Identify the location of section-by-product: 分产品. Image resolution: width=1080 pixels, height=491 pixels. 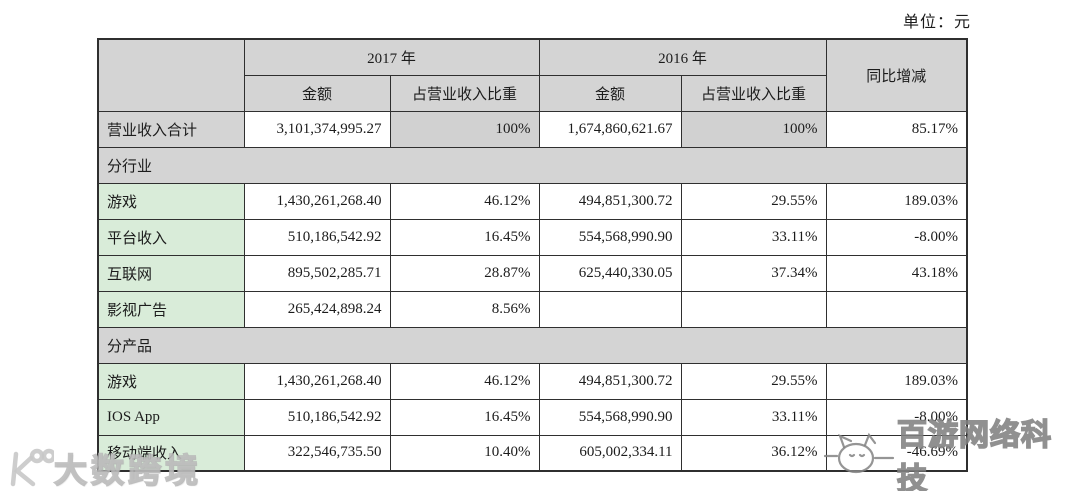
(532, 345).